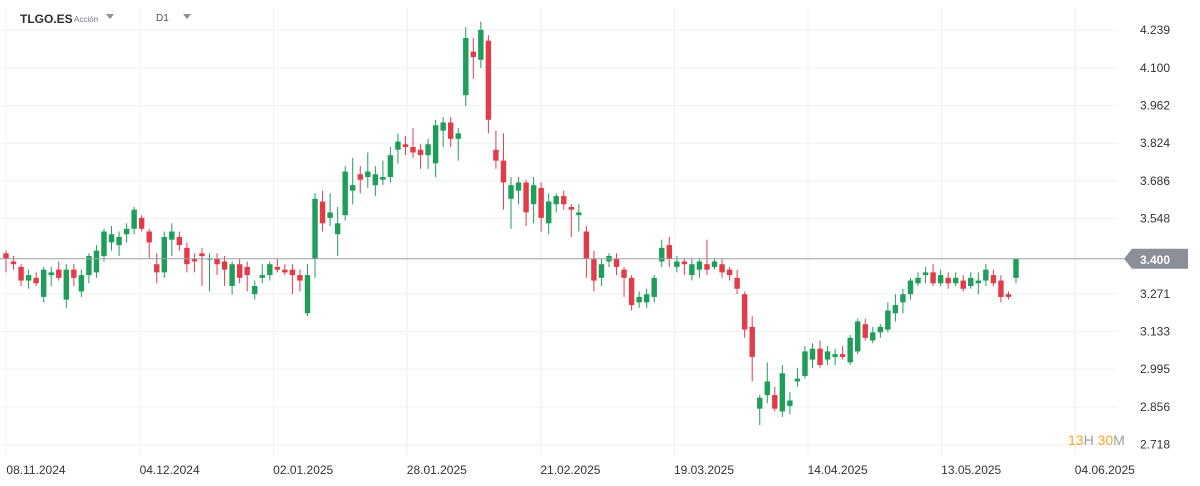 This screenshot has height=486, width=1200. Describe the element at coordinates (1076, 440) in the screenshot. I see `countdown-hours: 13` at that location.